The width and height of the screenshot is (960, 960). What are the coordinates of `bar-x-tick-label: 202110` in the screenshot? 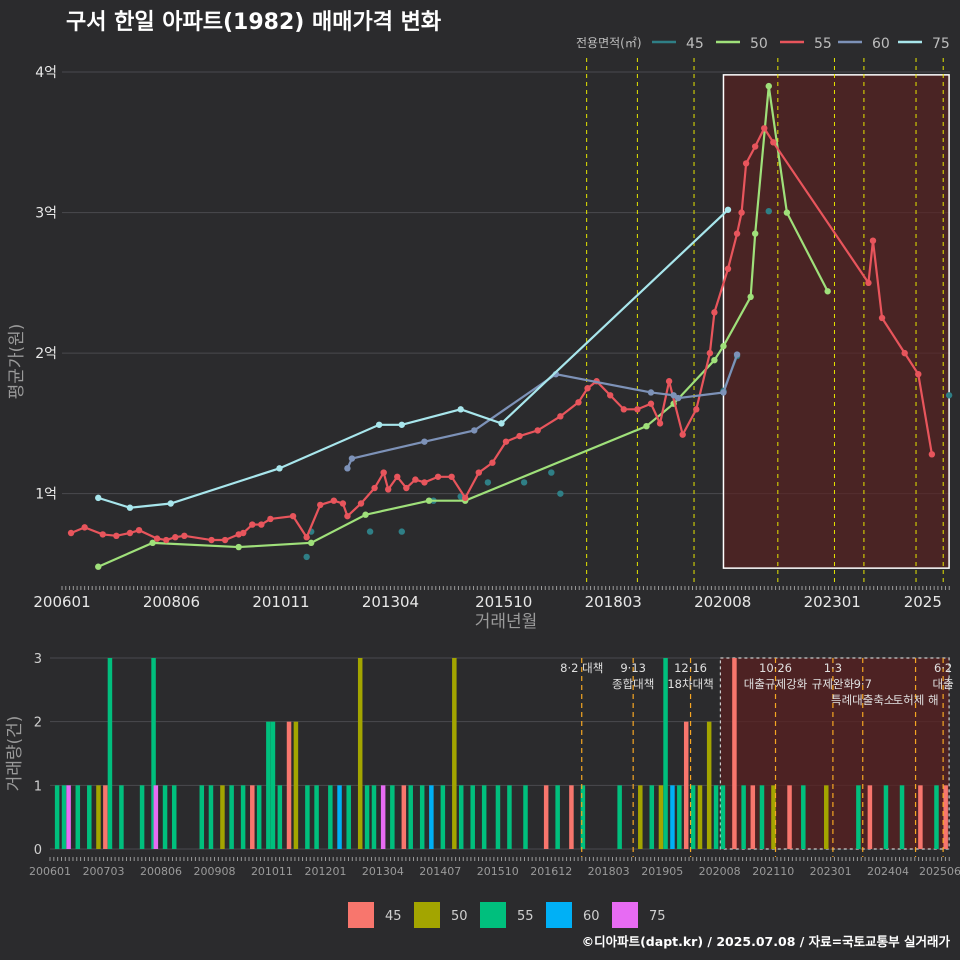 It's located at (773, 871).